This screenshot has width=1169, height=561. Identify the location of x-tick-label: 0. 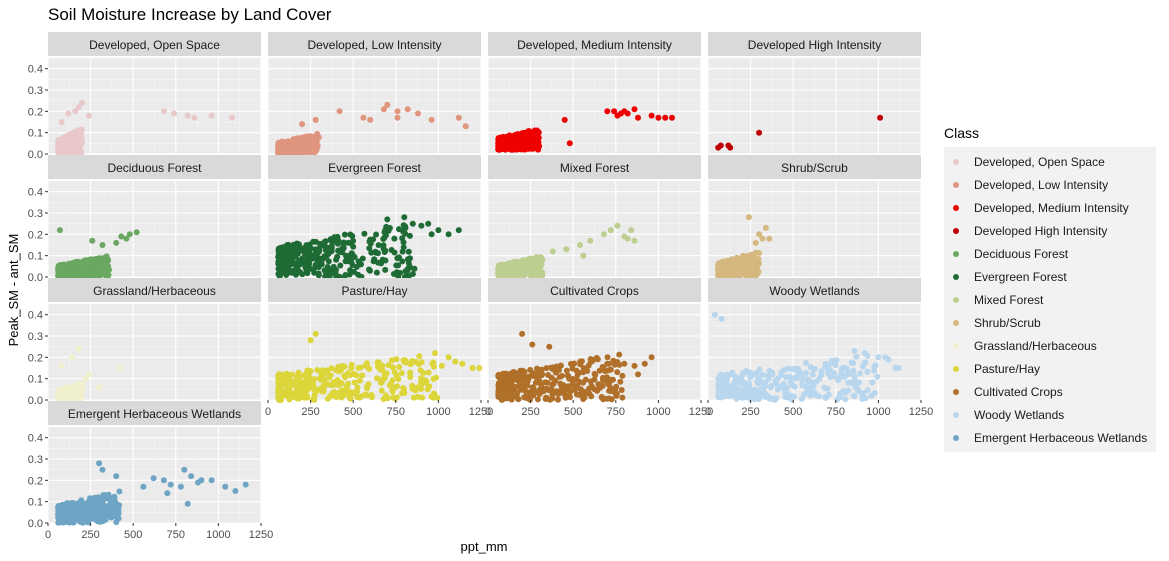
(488, 412).